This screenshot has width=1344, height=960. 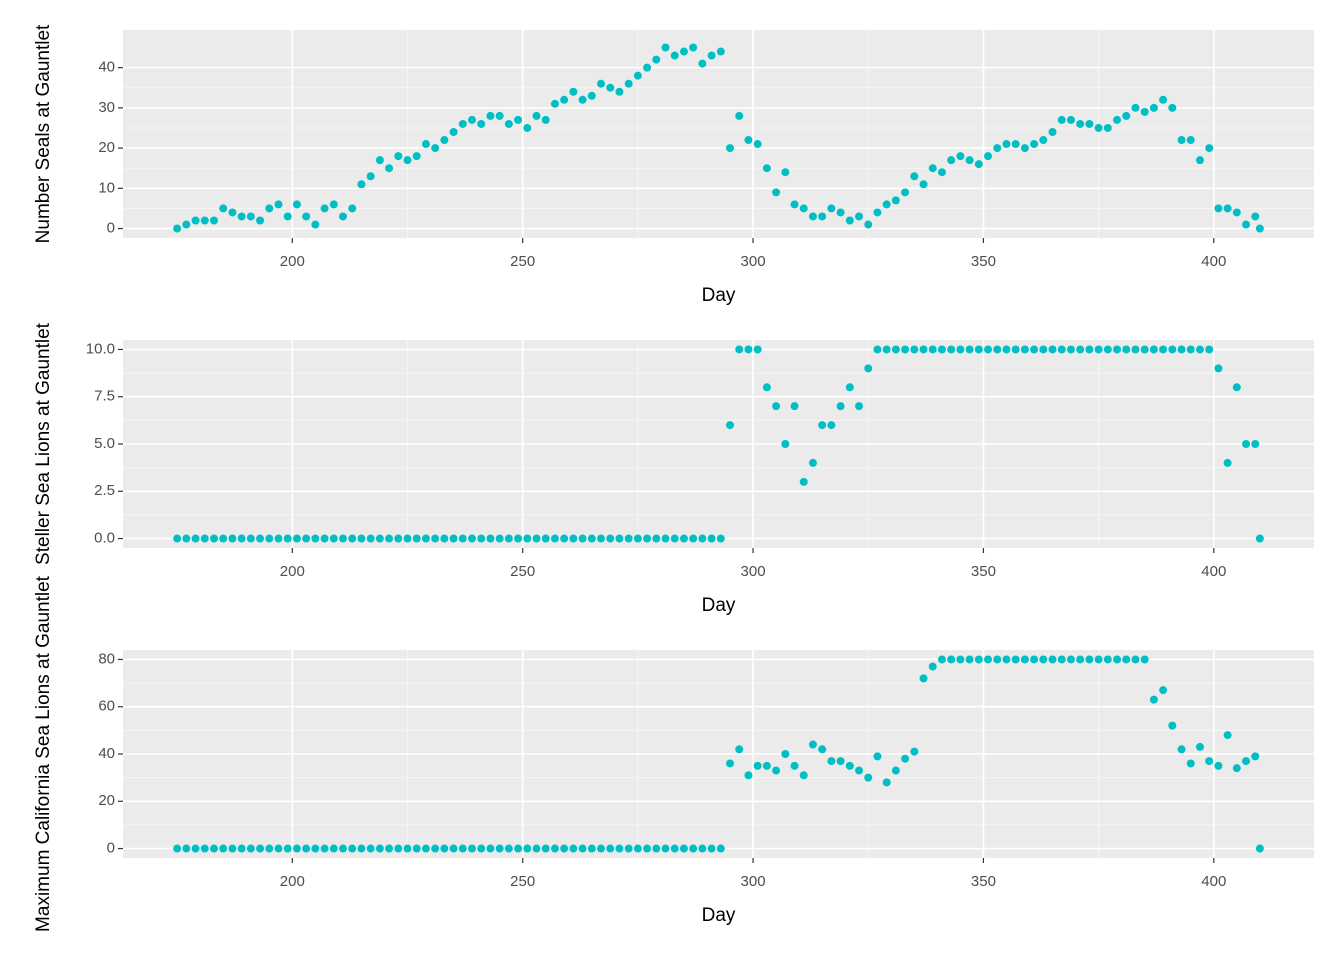 What do you see at coordinates (106, 107) in the screenshot?
I see `y-tick-label: 30` at bounding box center [106, 107].